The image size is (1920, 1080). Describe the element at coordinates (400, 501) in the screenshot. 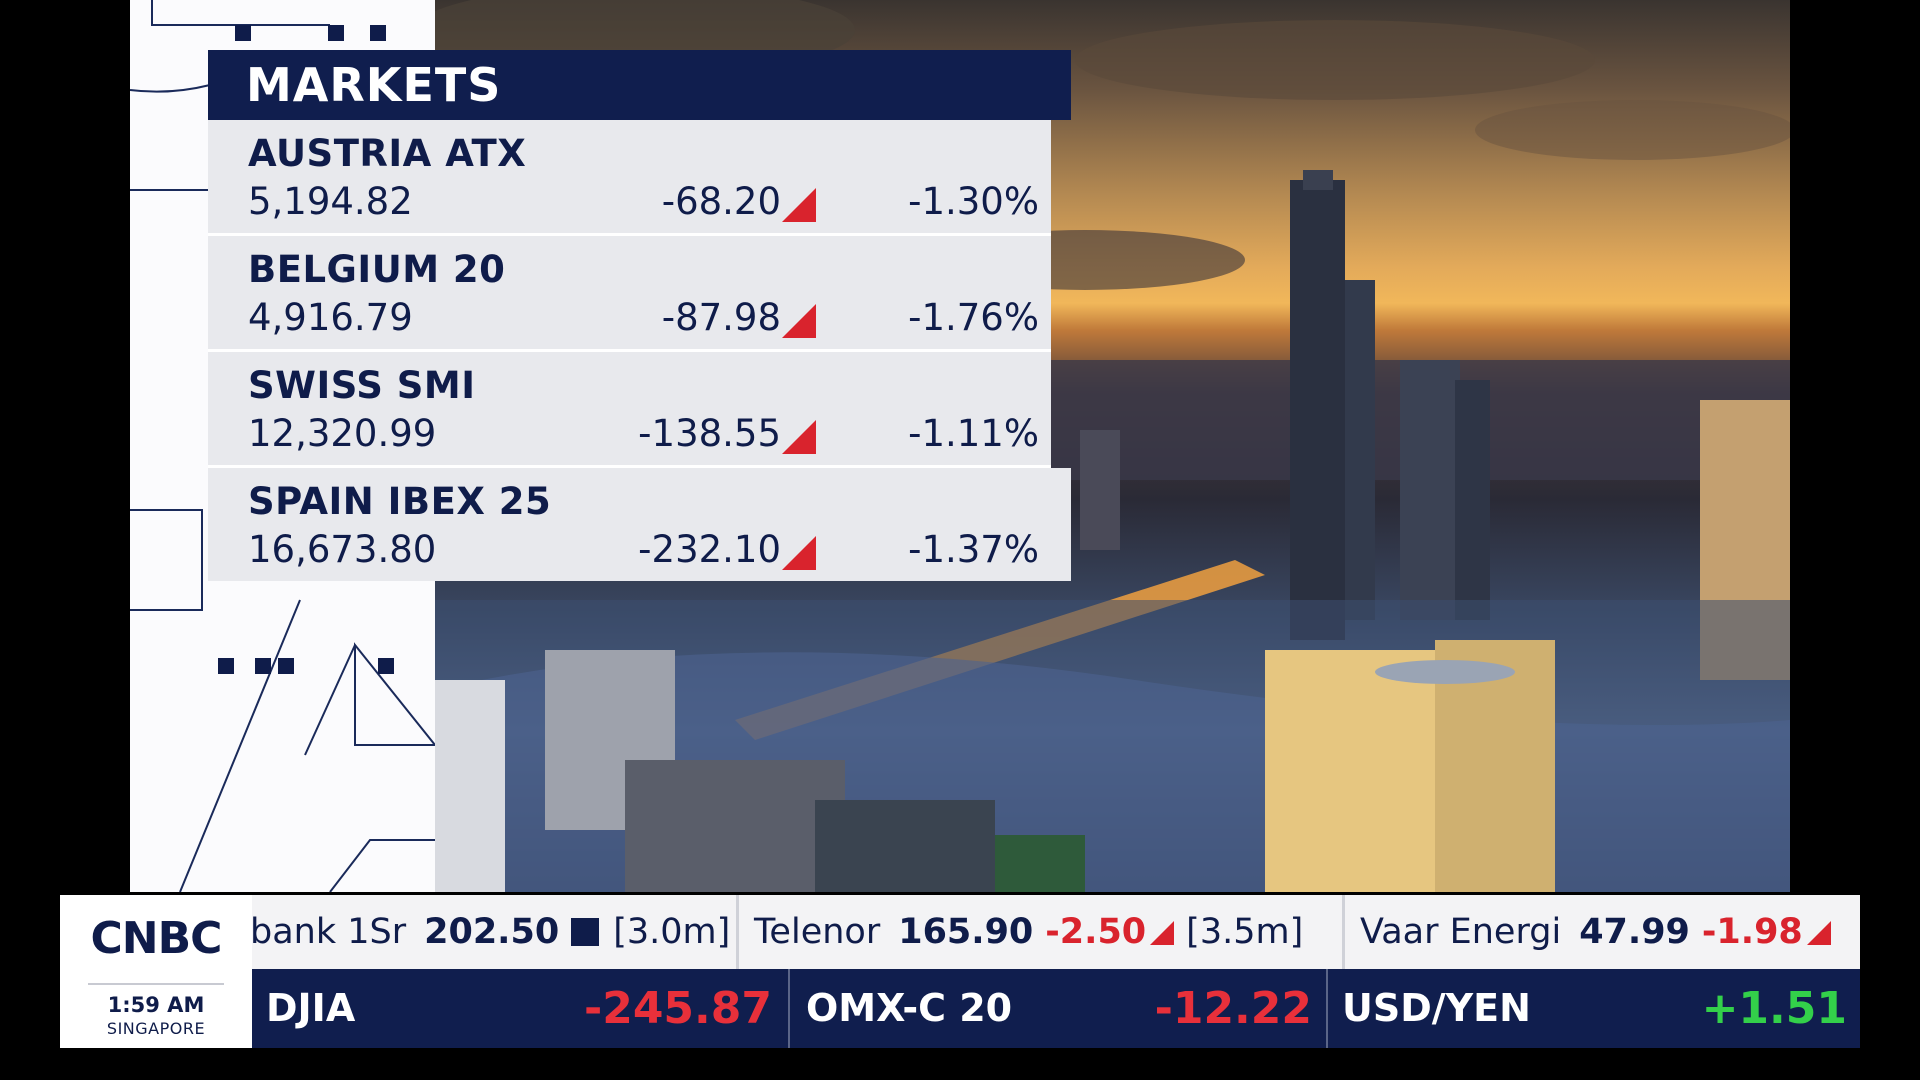

I see `market-name: SPAIN IBEX 25` at that location.